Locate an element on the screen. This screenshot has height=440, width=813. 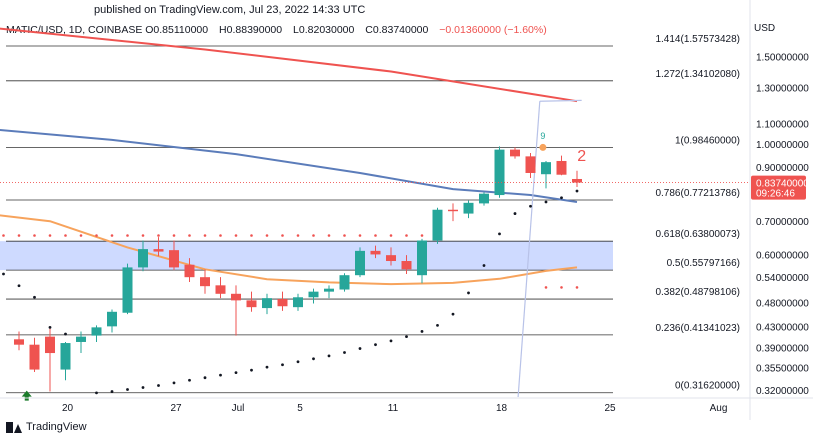
price-tag-box is located at coordinates (778, 187).